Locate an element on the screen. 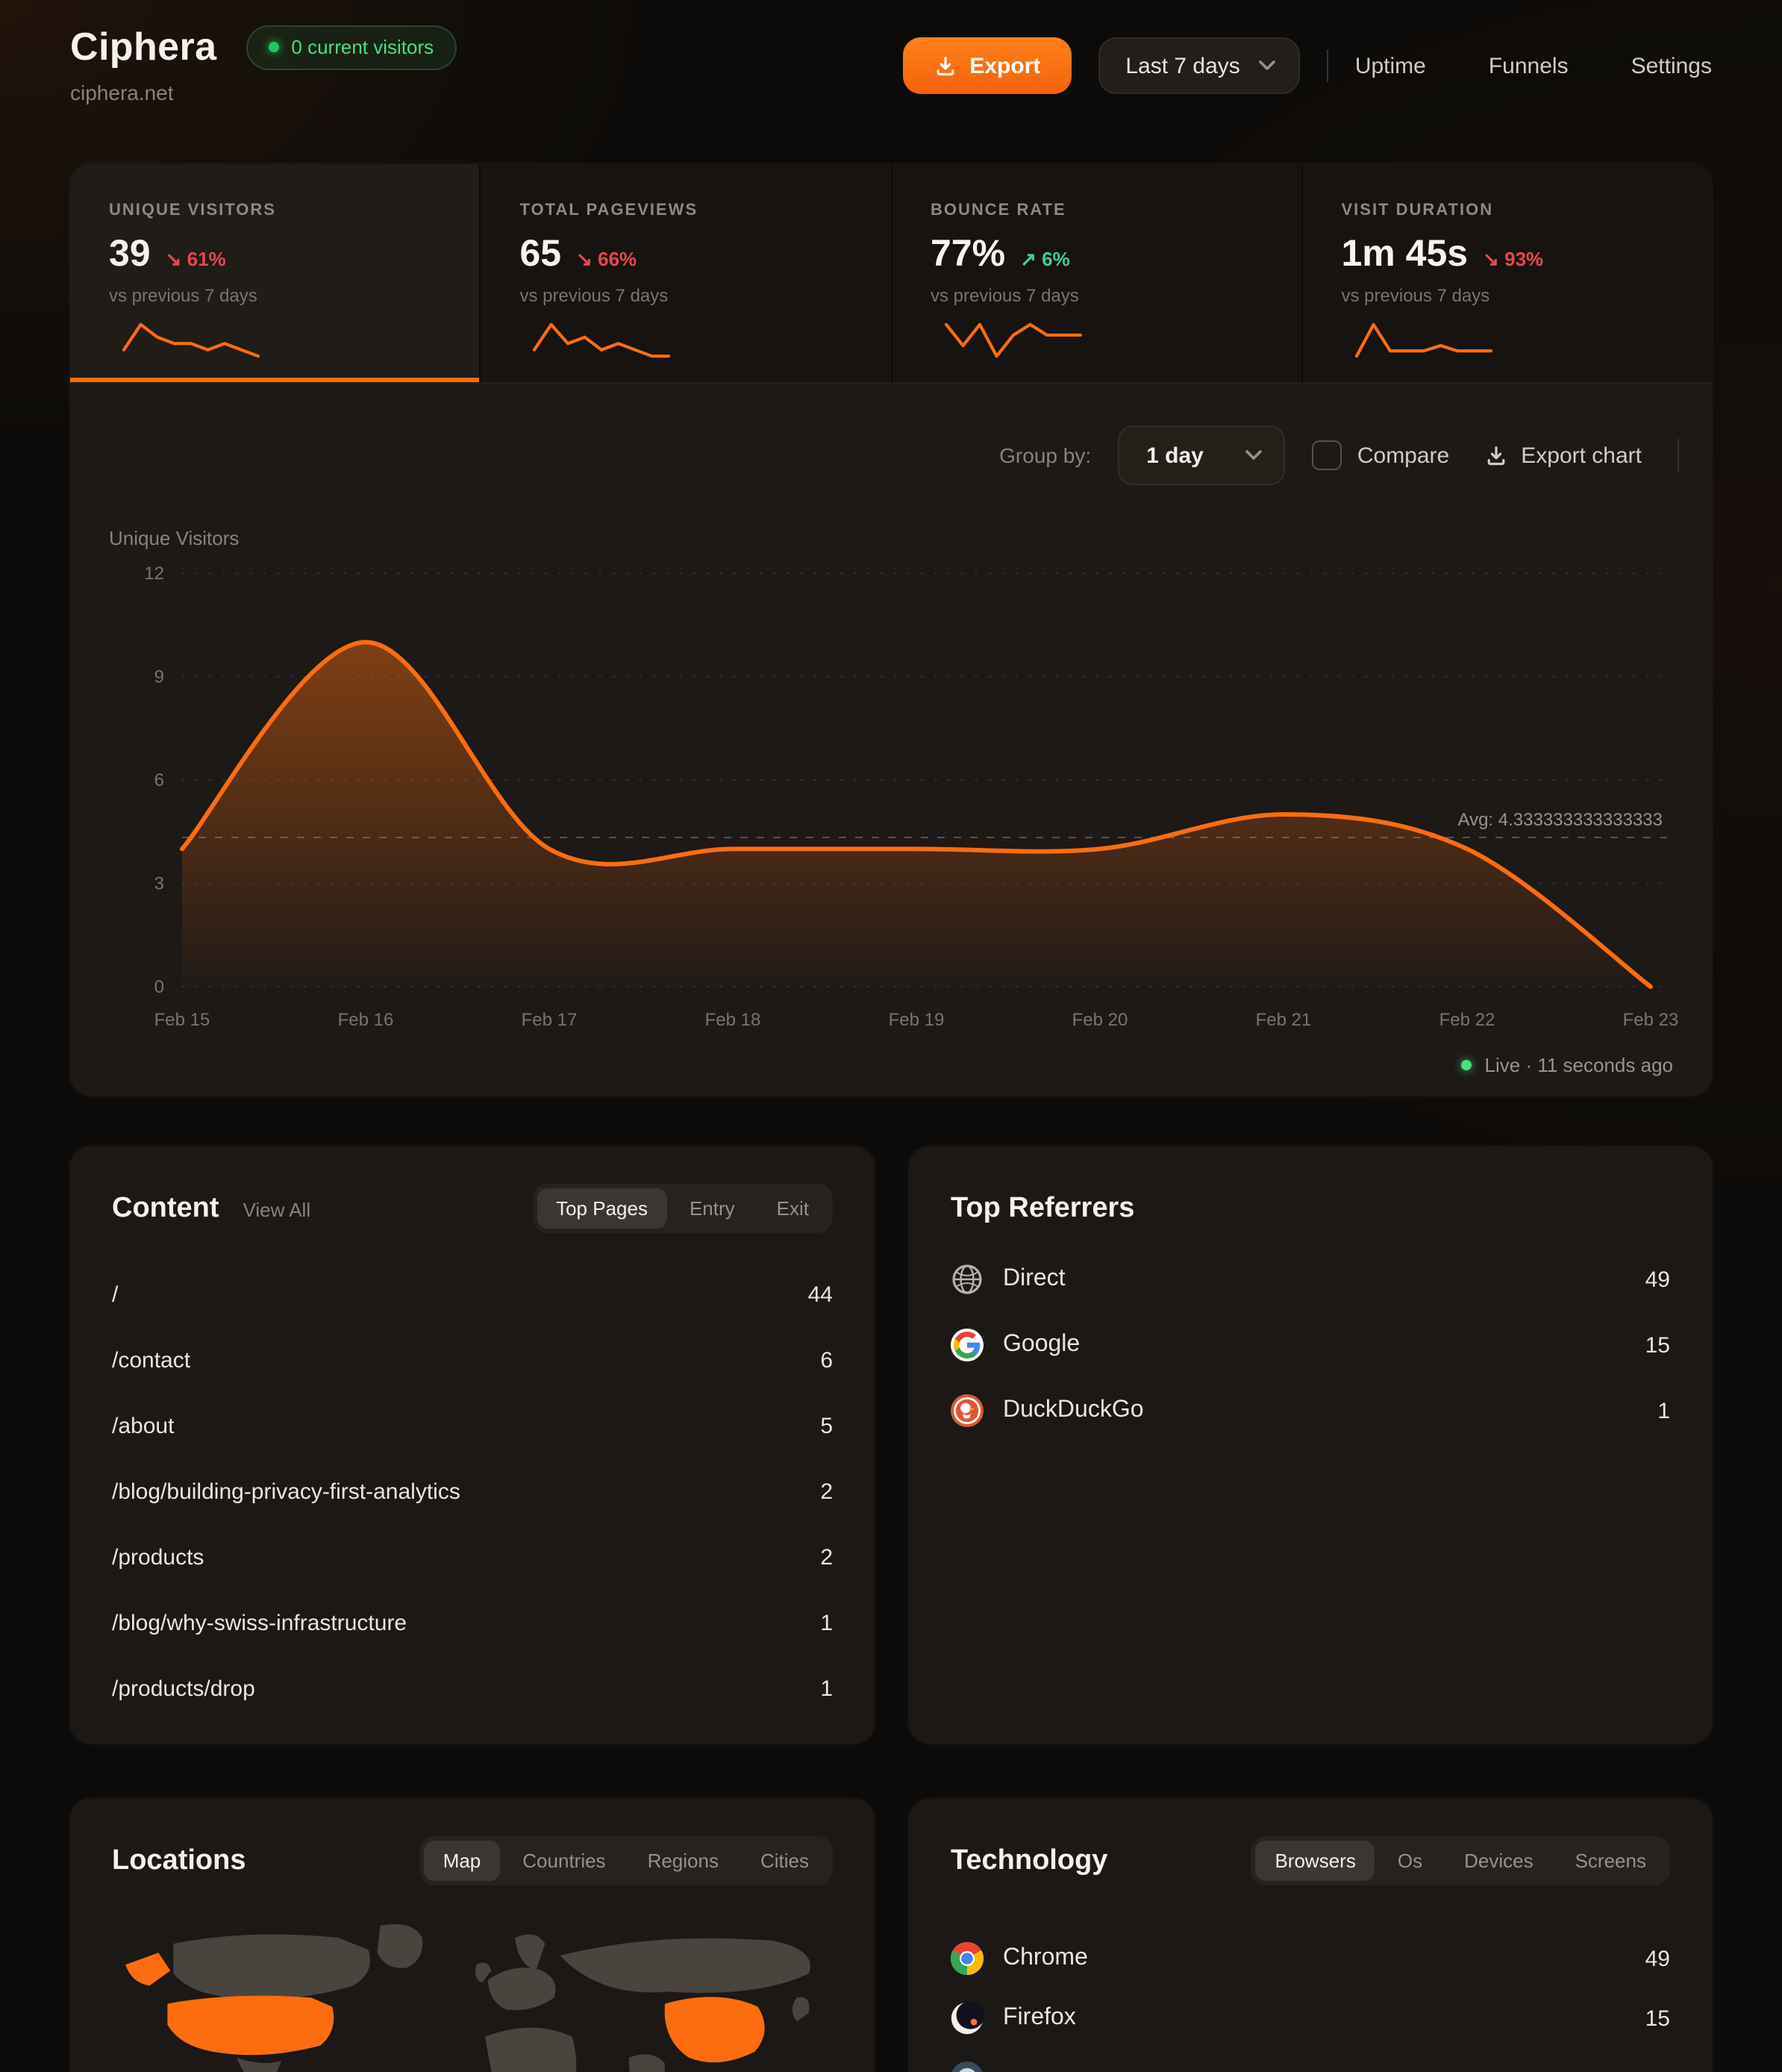 Image resolution: width=1782 pixels, height=2072 pixels. browser-row-firefox: Firefox 15 is located at coordinates (1310, 2018).